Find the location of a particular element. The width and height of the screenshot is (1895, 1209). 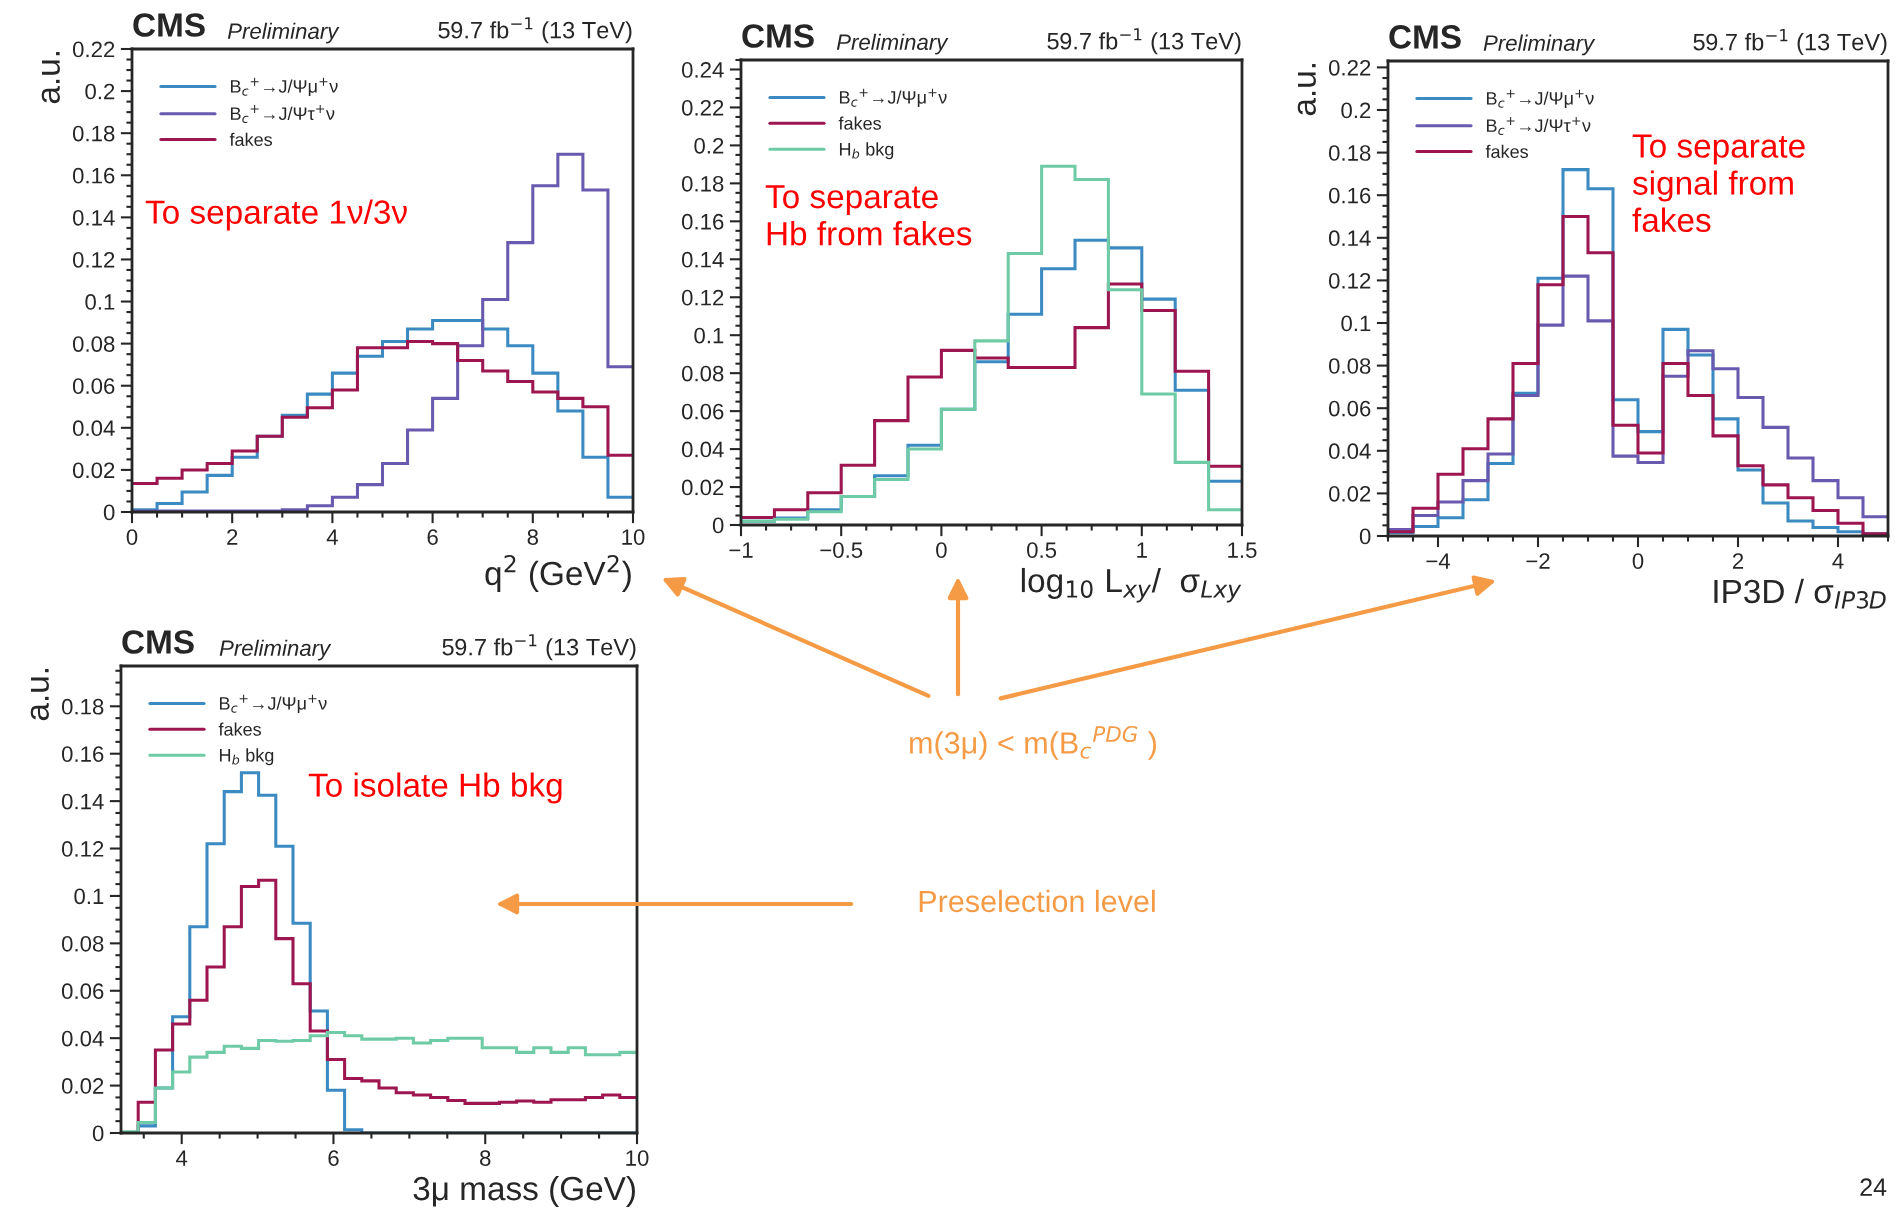

text: 24 is located at coordinates (1873, 1187).